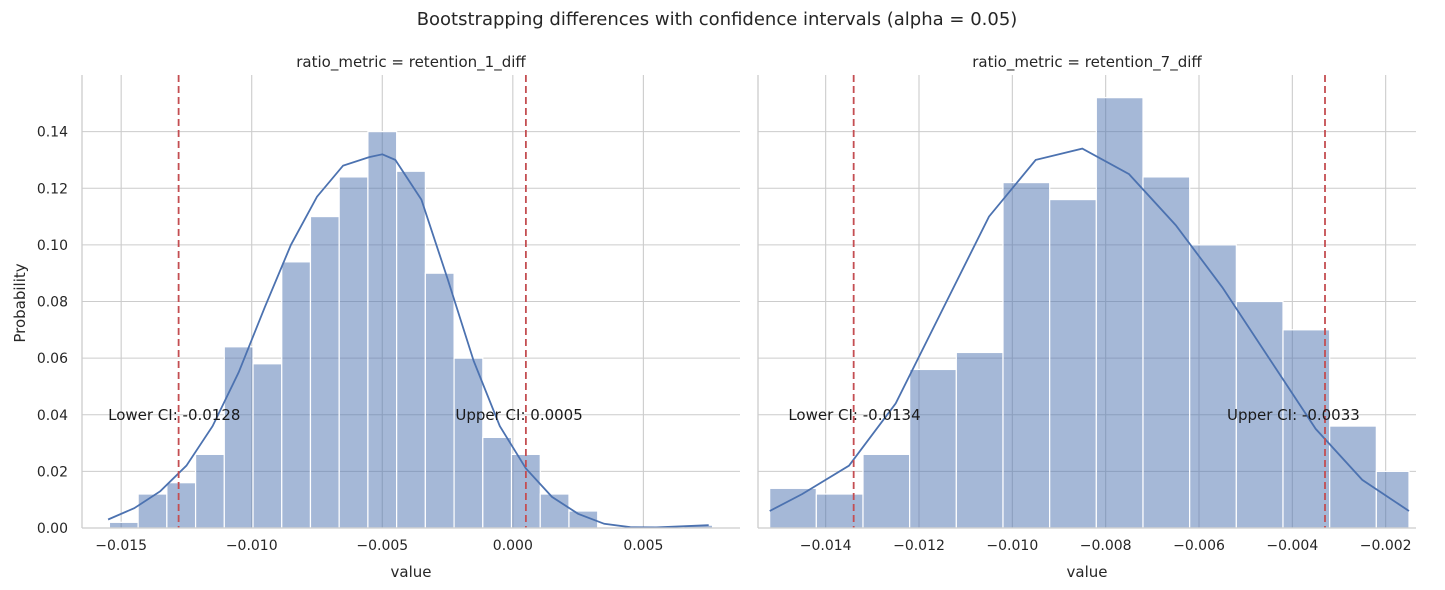 The image size is (1445, 590). I want to click on x-tick-label: −0.008, so click(1106, 546).